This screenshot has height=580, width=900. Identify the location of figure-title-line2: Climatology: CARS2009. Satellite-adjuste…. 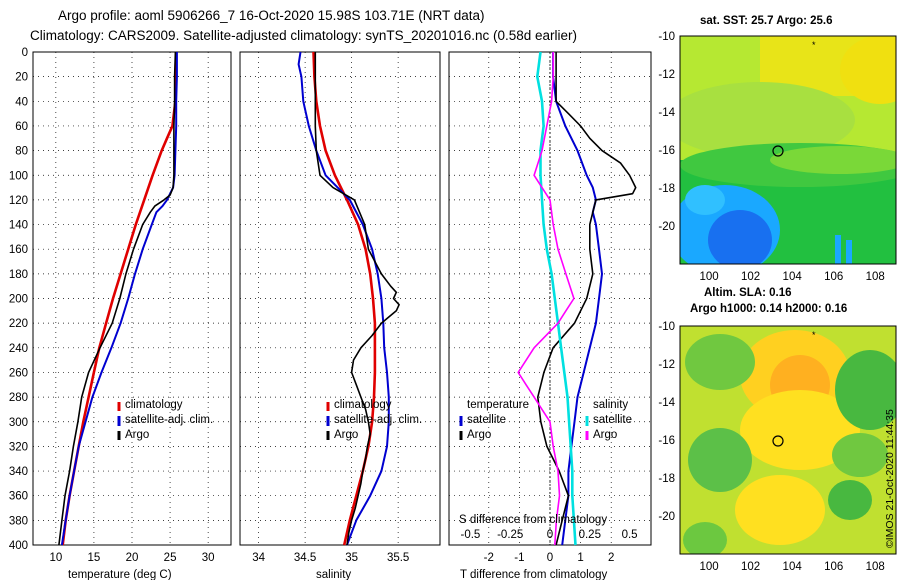
(303, 35).